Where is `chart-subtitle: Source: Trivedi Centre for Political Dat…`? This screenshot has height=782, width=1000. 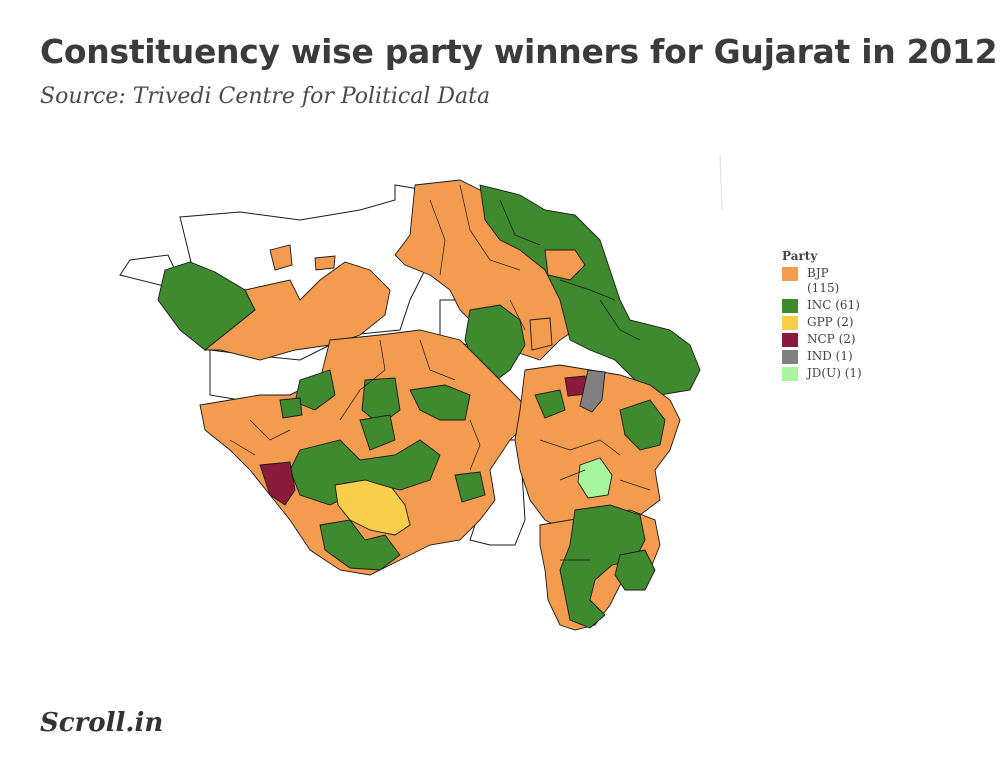
chart-subtitle: Source: Trivedi Centre for Political Dat… is located at coordinates (265, 96).